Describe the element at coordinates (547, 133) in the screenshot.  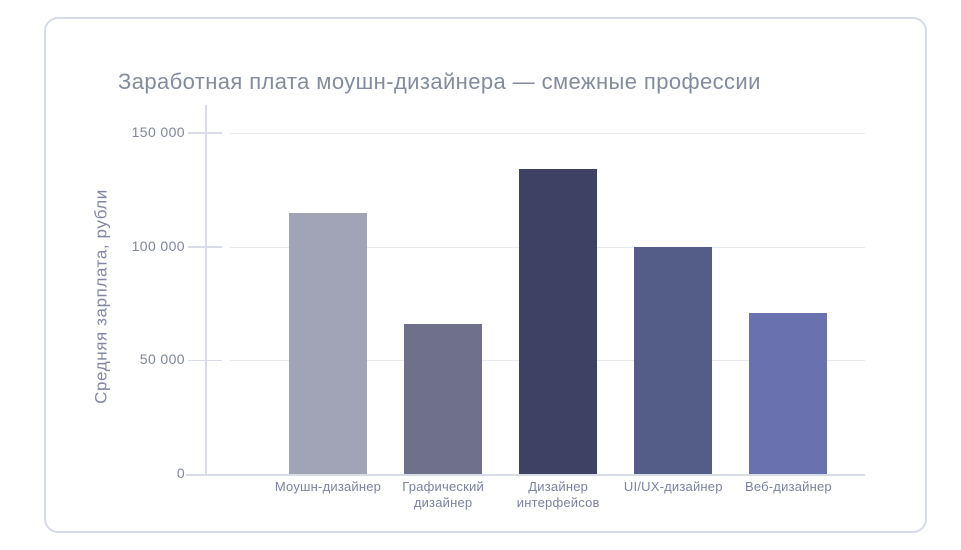
I see `gridline` at that location.